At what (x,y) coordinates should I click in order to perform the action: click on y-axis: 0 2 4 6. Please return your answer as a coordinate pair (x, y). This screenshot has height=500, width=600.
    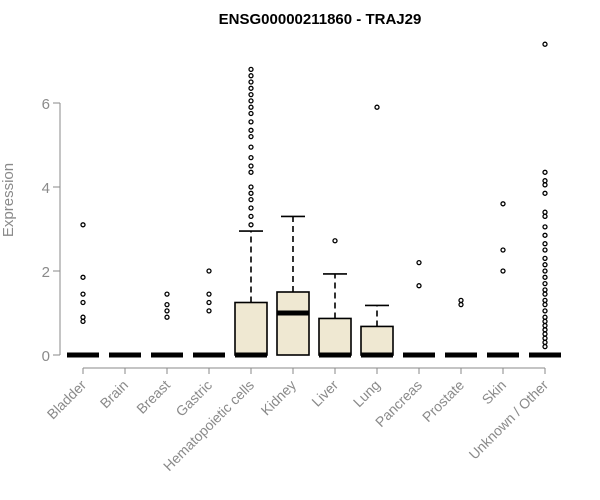
    Looking at the image, I should click on (51, 230).